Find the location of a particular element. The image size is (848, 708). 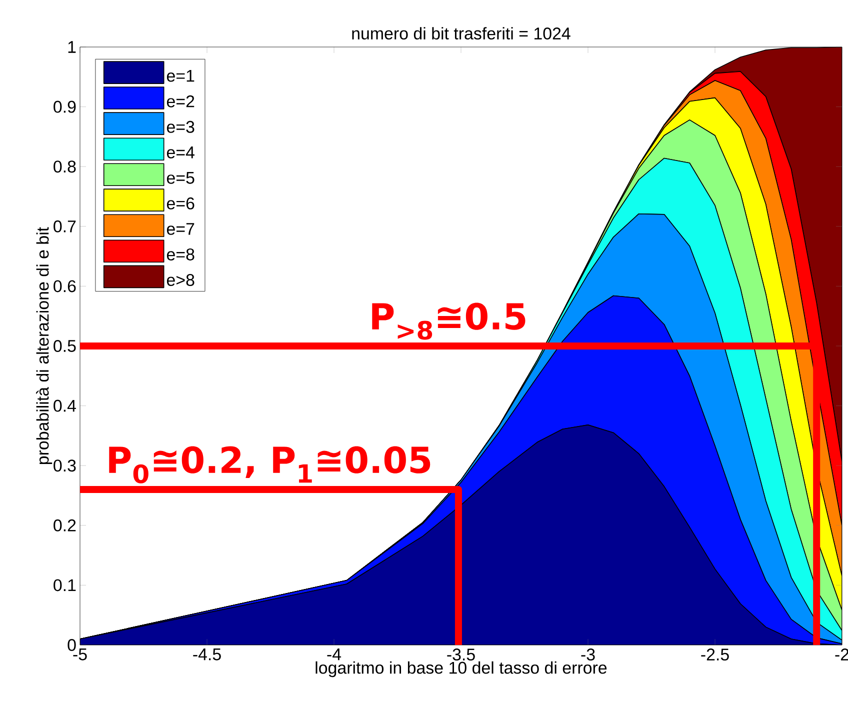

legend-label: e=5 is located at coordinates (180, 178).